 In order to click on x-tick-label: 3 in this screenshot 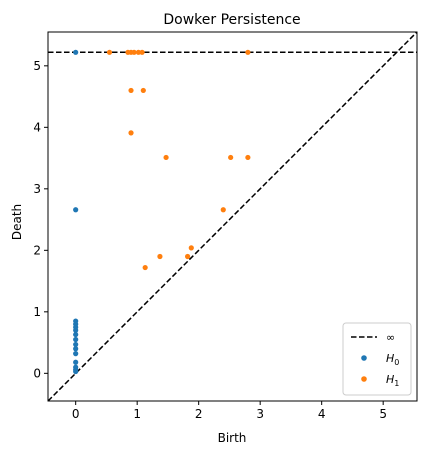, I will do `click(260, 414)`.